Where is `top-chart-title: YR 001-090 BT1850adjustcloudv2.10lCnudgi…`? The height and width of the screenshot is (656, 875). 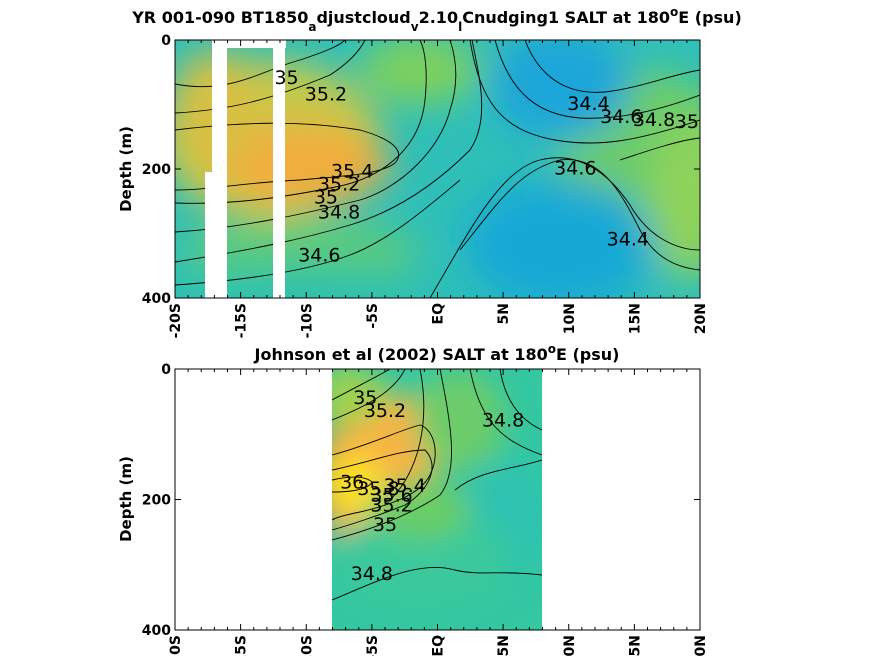 top-chart-title: YR 001-090 BT1850adjustcloudv2.10lCnudgi… is located at coordinates (436, 19).